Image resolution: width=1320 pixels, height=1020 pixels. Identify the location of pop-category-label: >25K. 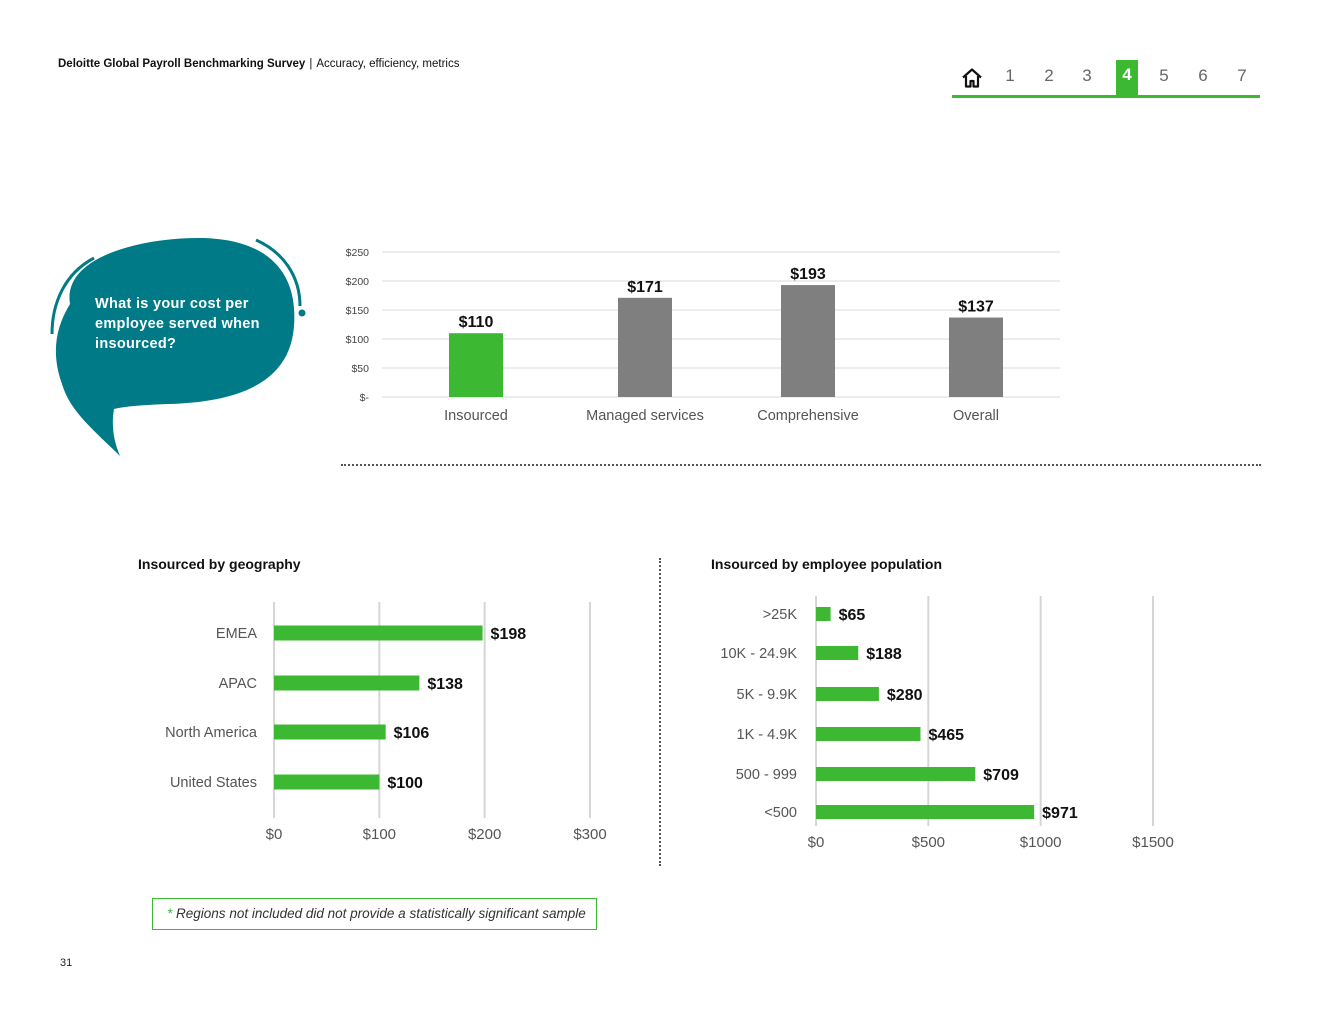
(780, 615).